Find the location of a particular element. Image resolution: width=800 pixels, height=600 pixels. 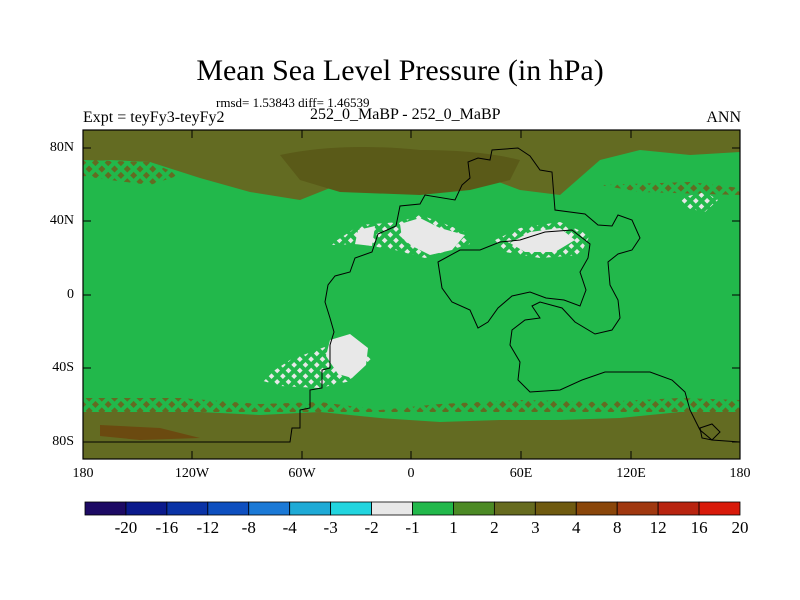

colorbar-label: -8 is located at coordinates (248, 527).